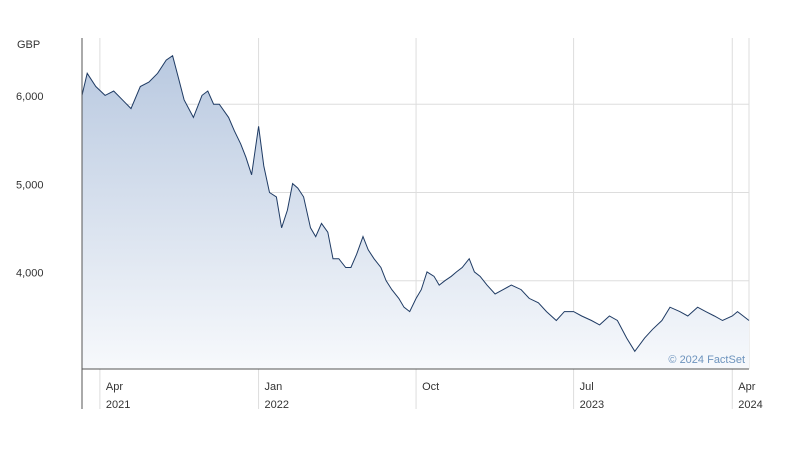 Image resolution: width=796 pixels, height=451 pixels. What do you see at coordinates (706, 360) in the screenshot?
I see `factset-credit: © 2024 FactSet` at bounding box center [706, 360].